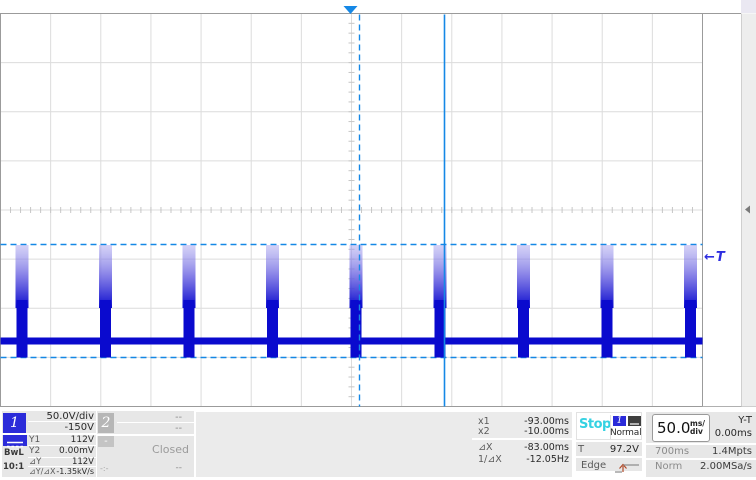 The width and height of the screenshot is (756, 480). I want to click on collapse-arrow-icon, so click(747, 209).